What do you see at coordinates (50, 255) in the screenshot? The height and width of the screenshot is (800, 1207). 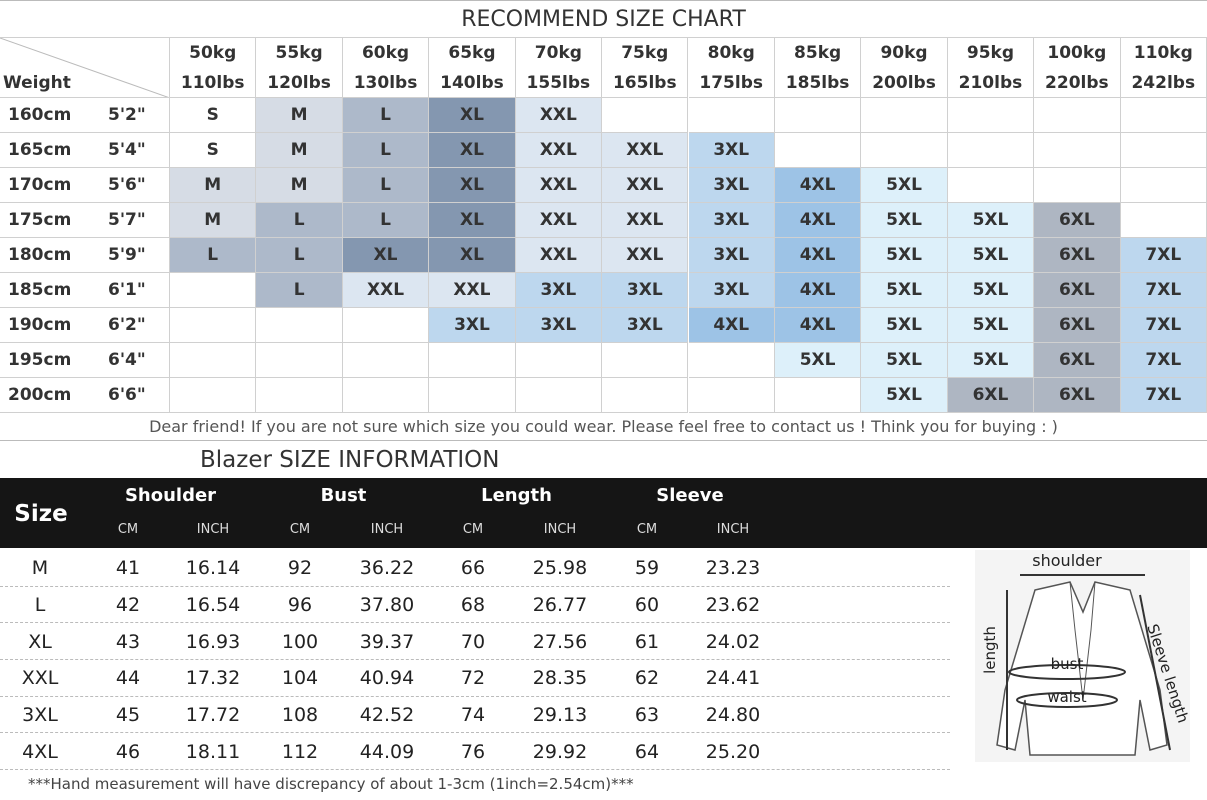 I see `height-cm: 180cm` at bounding box center [50, 255].